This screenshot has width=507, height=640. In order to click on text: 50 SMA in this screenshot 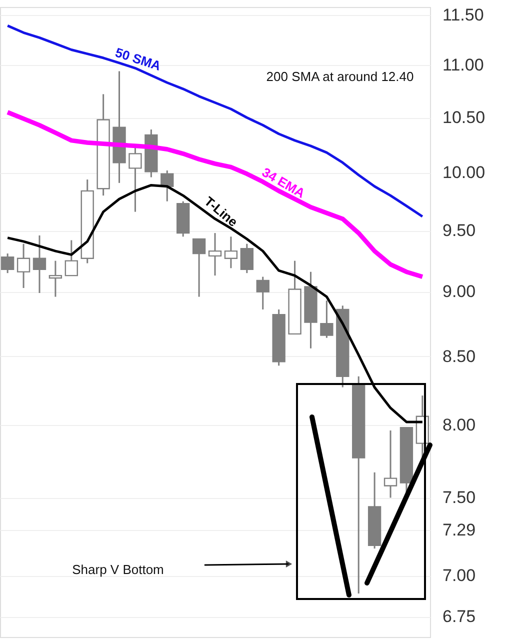, I will do `click(139, 59)`.